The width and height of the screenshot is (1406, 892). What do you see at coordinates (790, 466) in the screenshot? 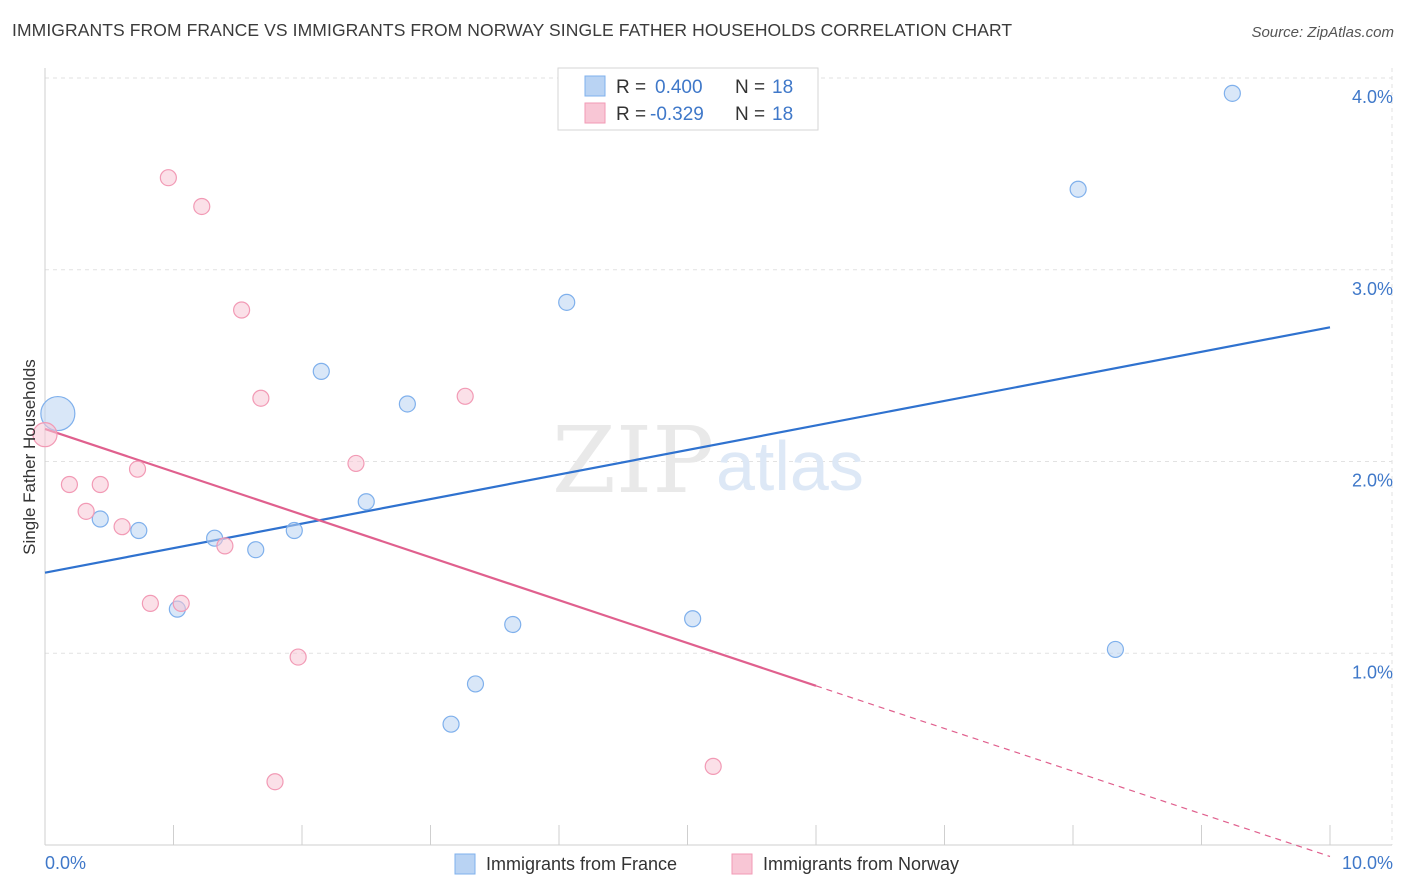
I see `watermark-atlas: atlas` at bounding box center [790, 466].